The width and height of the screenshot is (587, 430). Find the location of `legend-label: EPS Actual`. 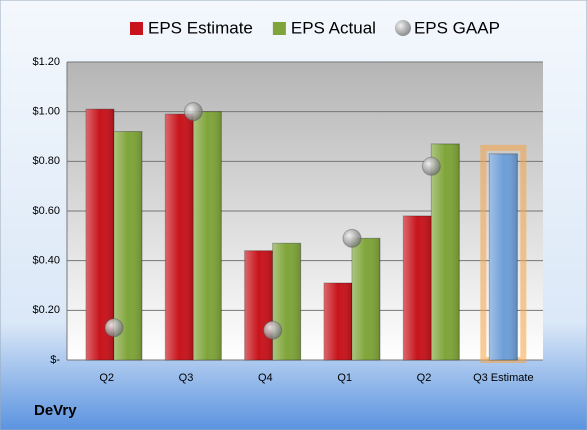

legend-label: EPS Actual is located at coordinates (333, 27).